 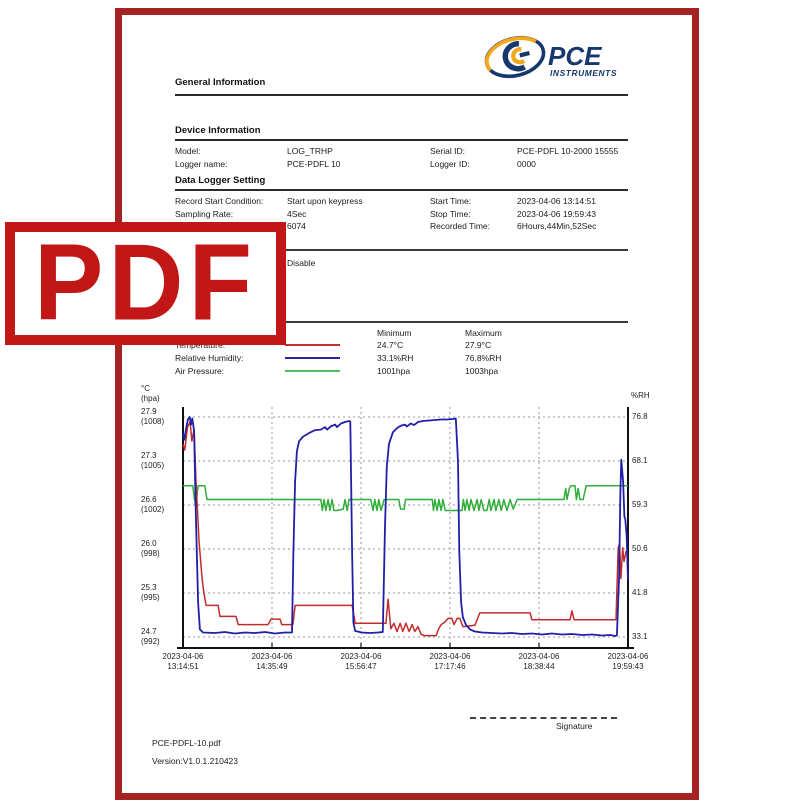 What do you see at coordinates (297, 214) in the screenshot?
I see `sampling-rate-value: 4Sec` at bounding box center [297, 214].